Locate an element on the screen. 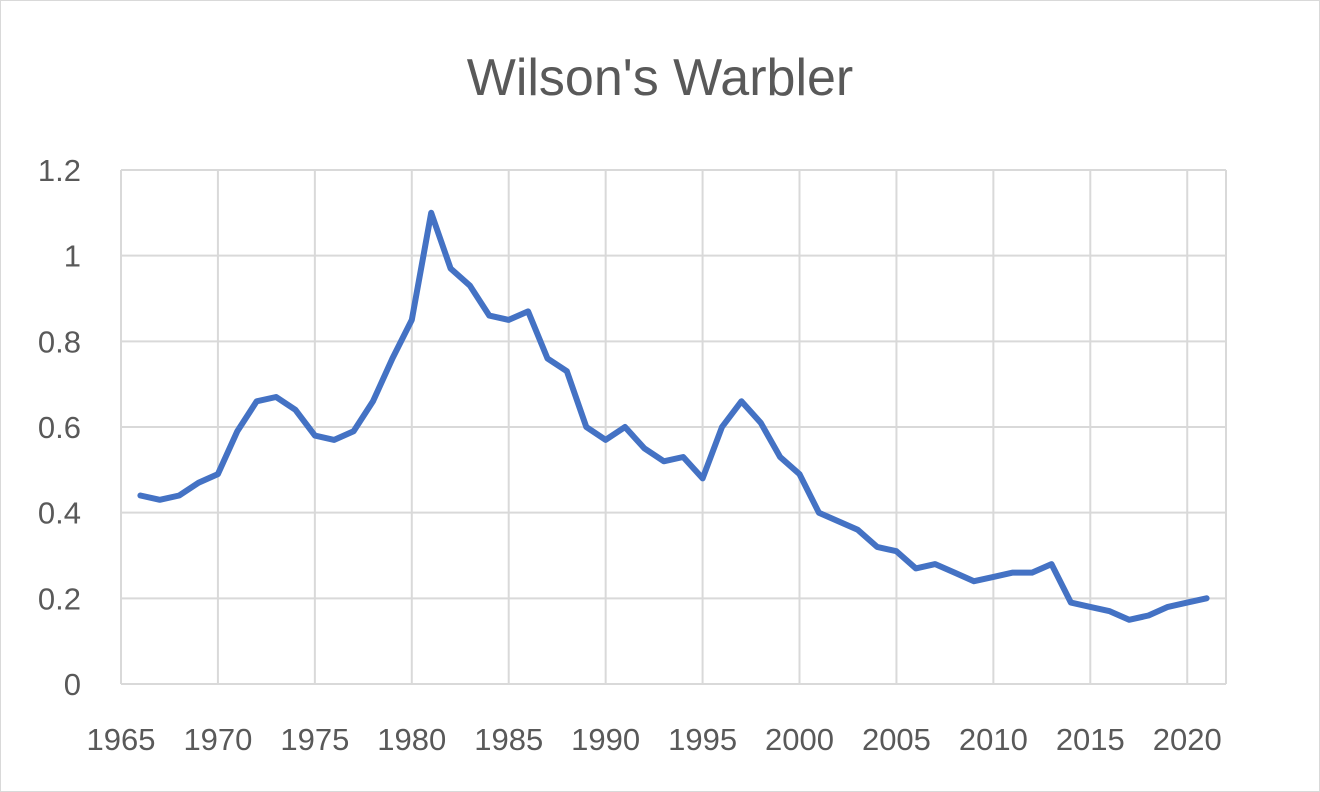  chart-title: Wilson's Warbler is located at coordinates (660, 78).